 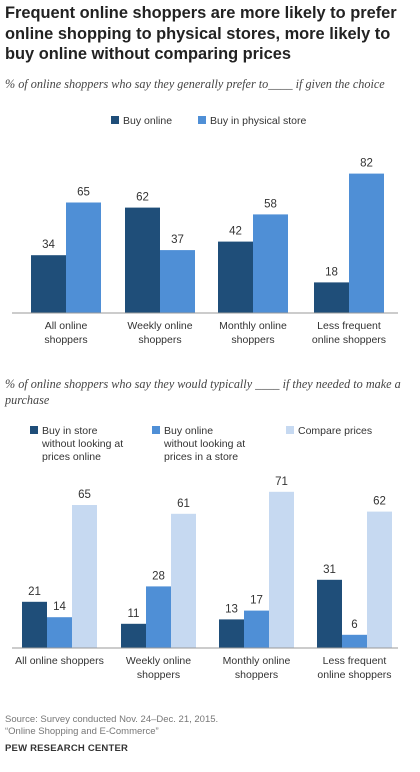 I want to click on data-label: 31, so click(x=329, y=570).